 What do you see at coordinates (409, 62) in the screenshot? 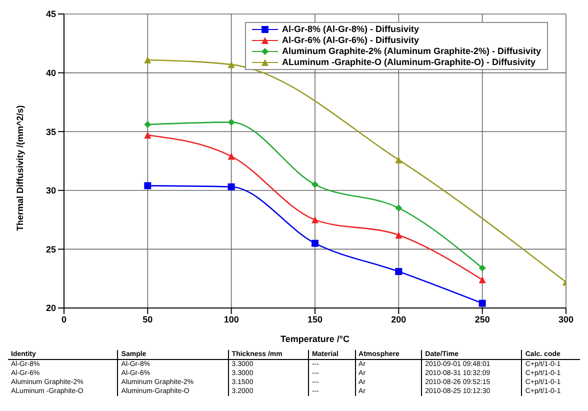
I see `legend-label: ALuminum -Graphite-O (Aluminum-Graphite-O) - Diffusivity` at bounding box center [409, 62].